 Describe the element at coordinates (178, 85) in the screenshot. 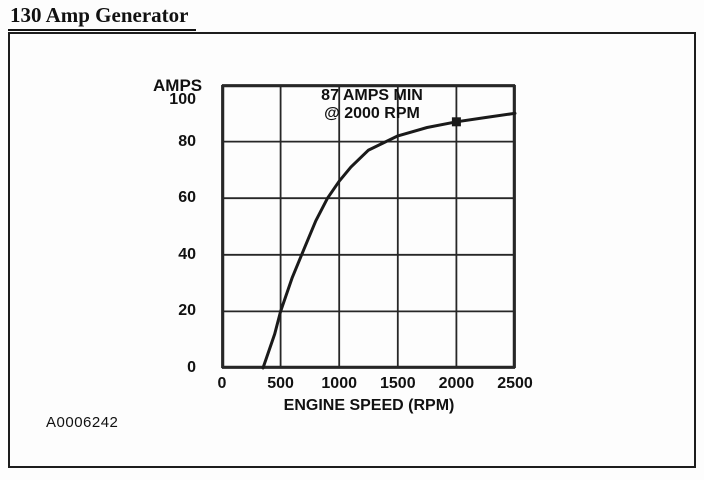

I see `y-axis-label: AMPS` at that location.